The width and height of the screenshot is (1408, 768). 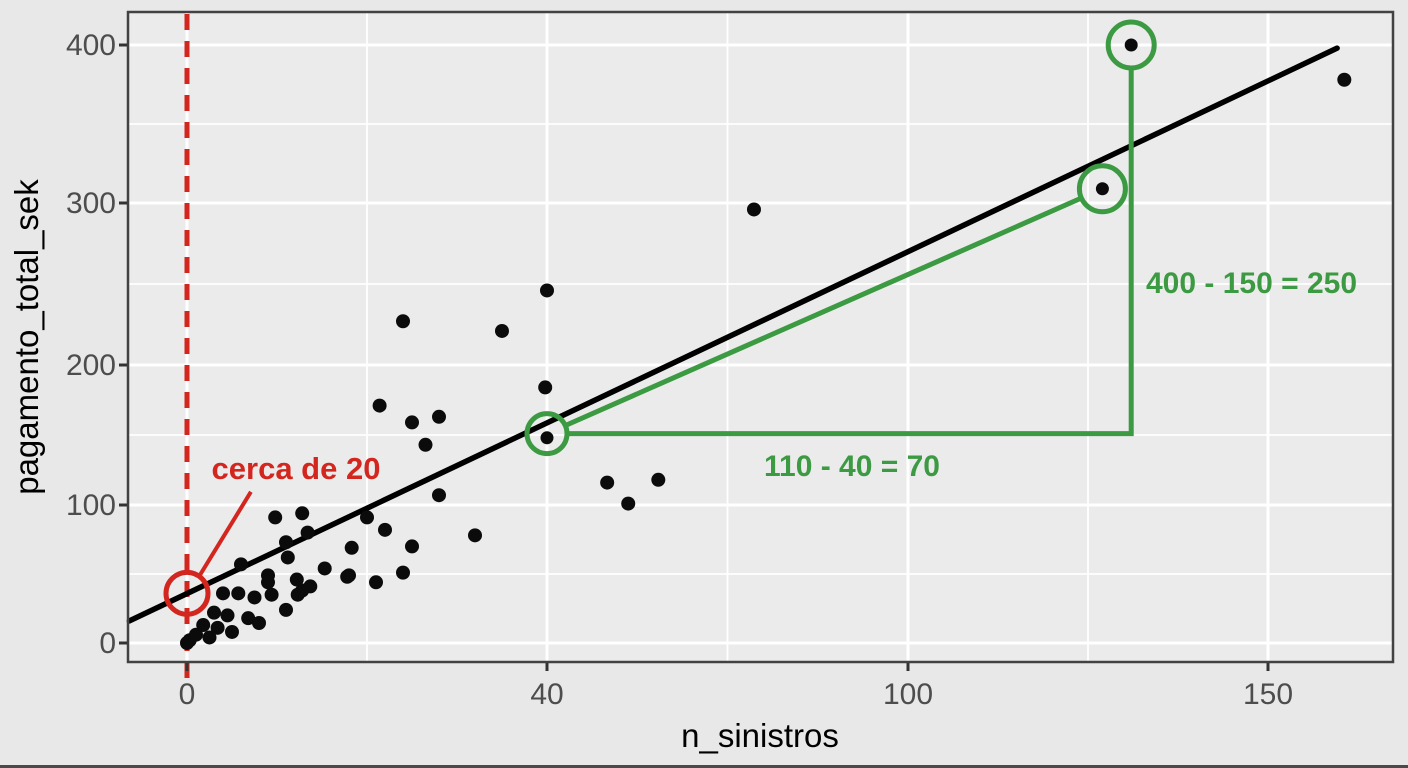 I want to click on intercept-annotation: cerca de 20, so click(x=296, y=468).